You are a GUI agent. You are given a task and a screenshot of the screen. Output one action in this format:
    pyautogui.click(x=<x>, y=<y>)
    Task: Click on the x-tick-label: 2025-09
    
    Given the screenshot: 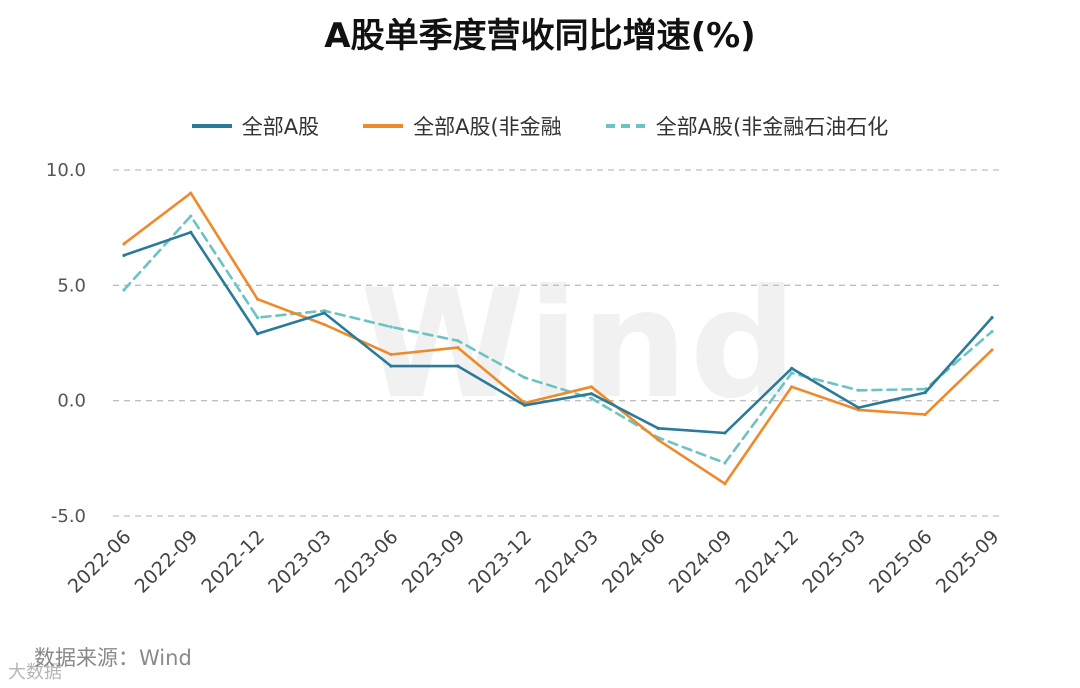 What is the action you would take?
    pyautogui.click(x=968, y=562)
    